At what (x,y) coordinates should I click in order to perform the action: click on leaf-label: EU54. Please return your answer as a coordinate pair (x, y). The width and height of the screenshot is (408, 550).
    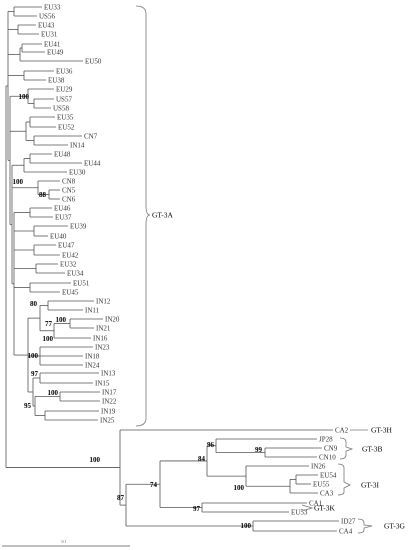
    Looking at the image, I should click on (328, 476).